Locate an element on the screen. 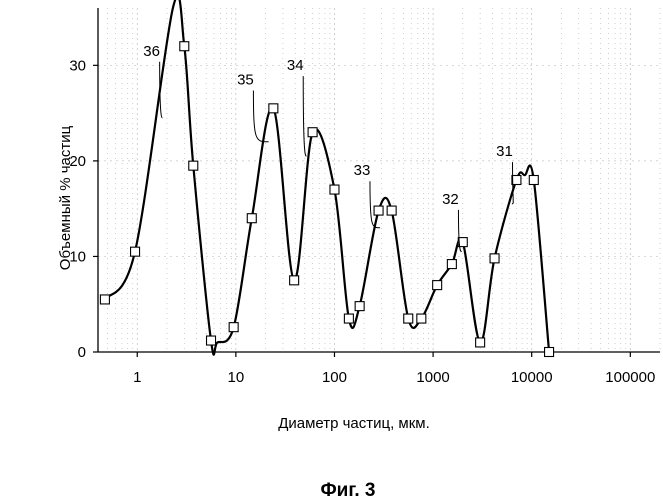 The image size is (663, 500). x-tick-label: 1 is located at coordinates (137, 377).